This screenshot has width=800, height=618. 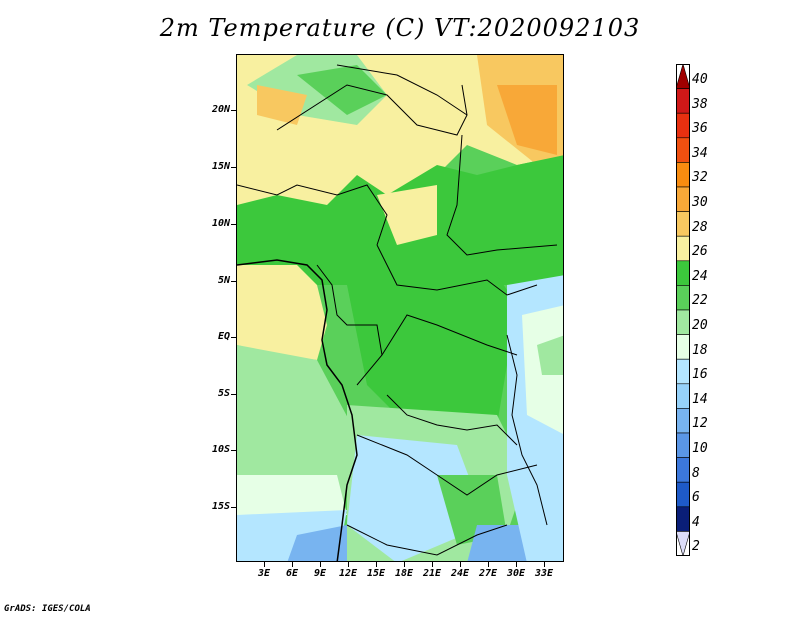 What do you see at coordinates (407, 215) in the screenshot?
I see `field-sahel-warm` at bounding box center [407, 215].